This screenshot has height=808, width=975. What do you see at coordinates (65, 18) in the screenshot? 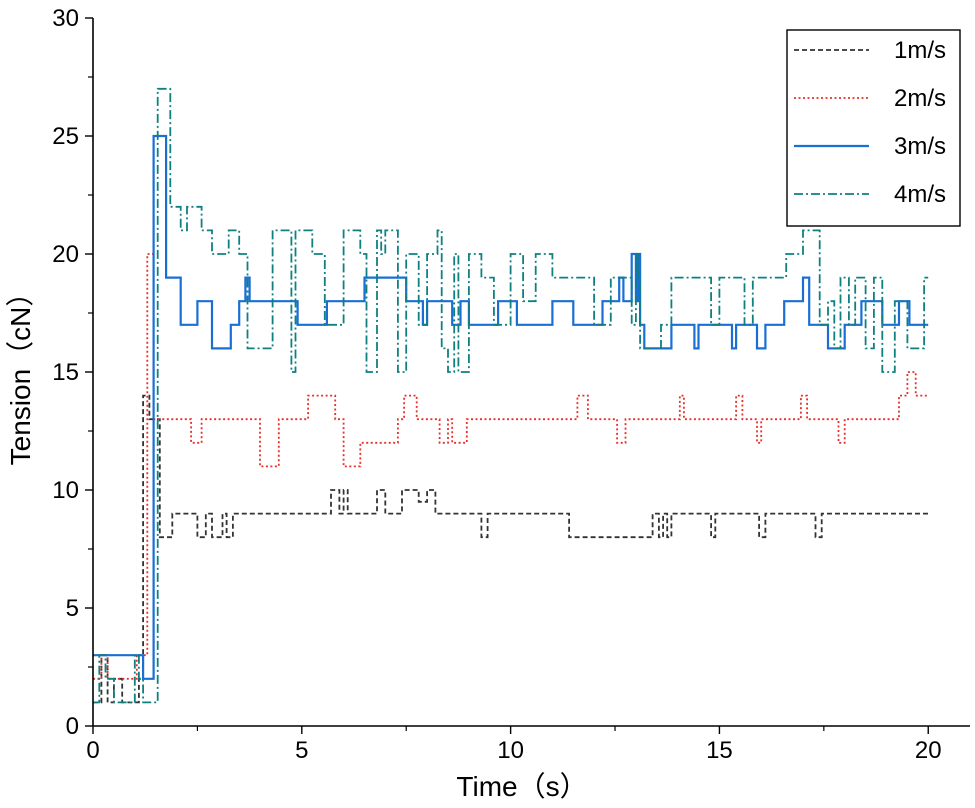
I see `y-tick-label: 30` at bounding box center [65, 18].